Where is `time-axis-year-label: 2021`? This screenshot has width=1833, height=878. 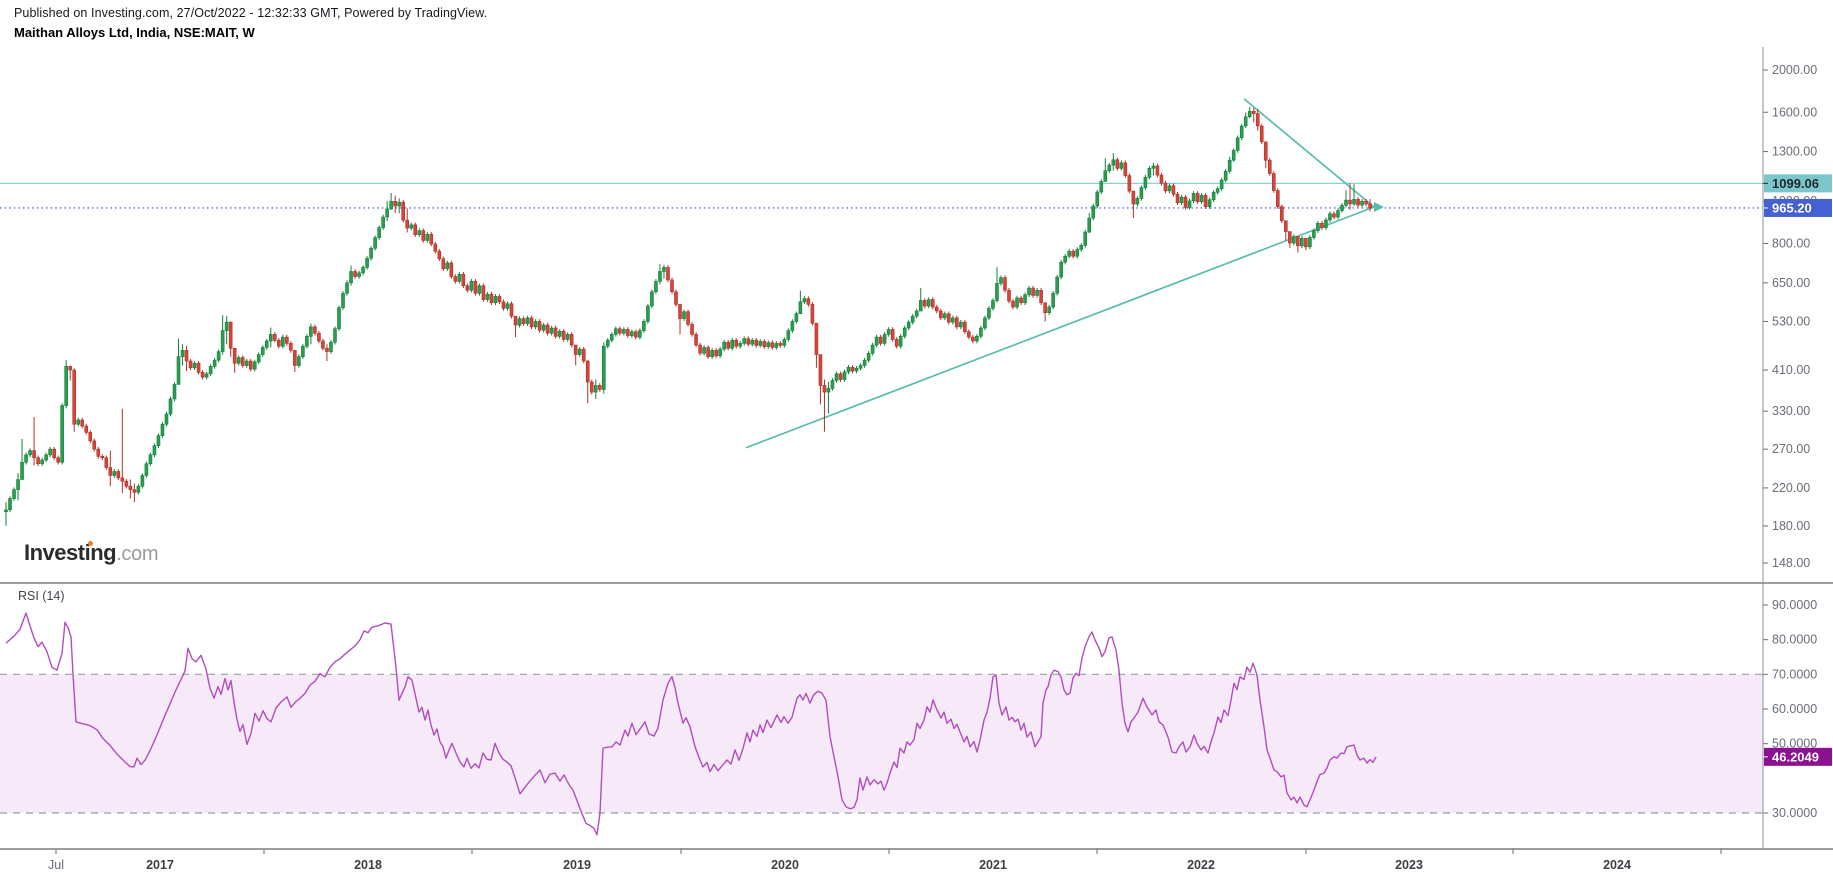 time-axis-year-label: 2021 is located at coordinates (993, 865).